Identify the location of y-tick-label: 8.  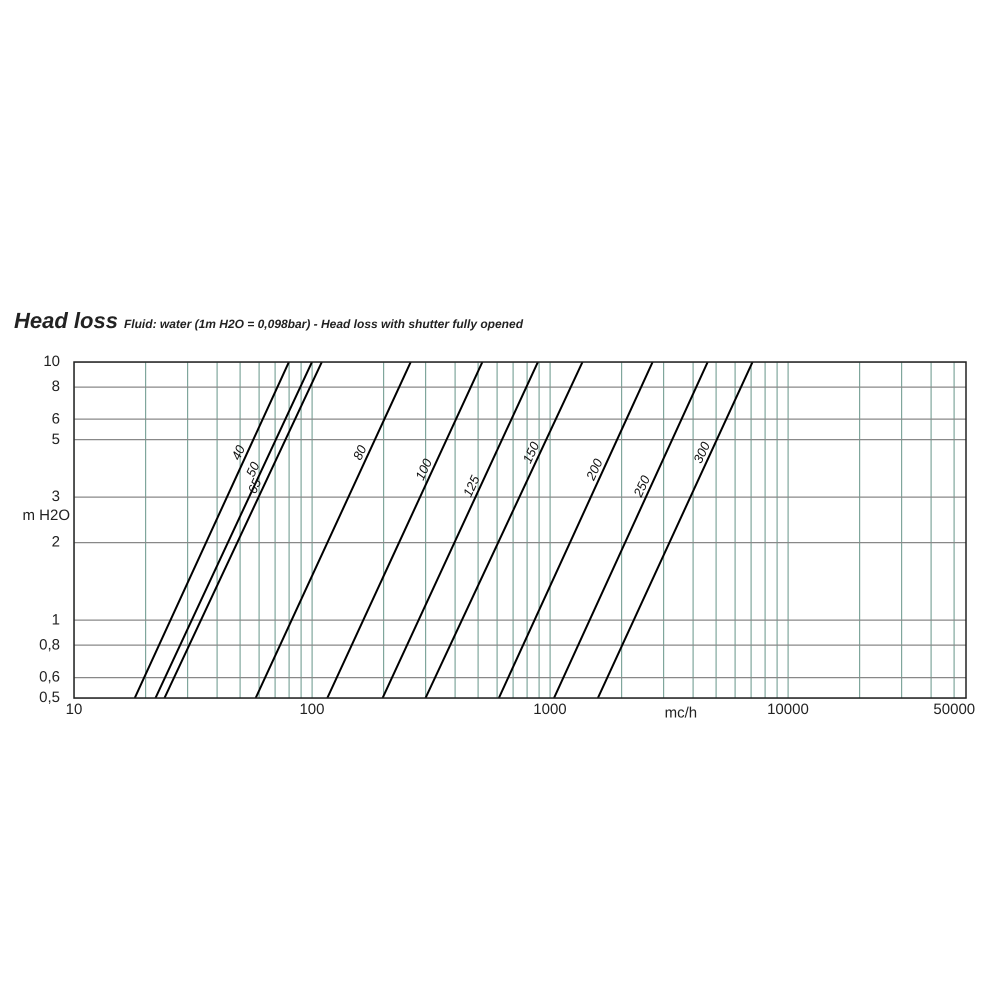
(56, 387).